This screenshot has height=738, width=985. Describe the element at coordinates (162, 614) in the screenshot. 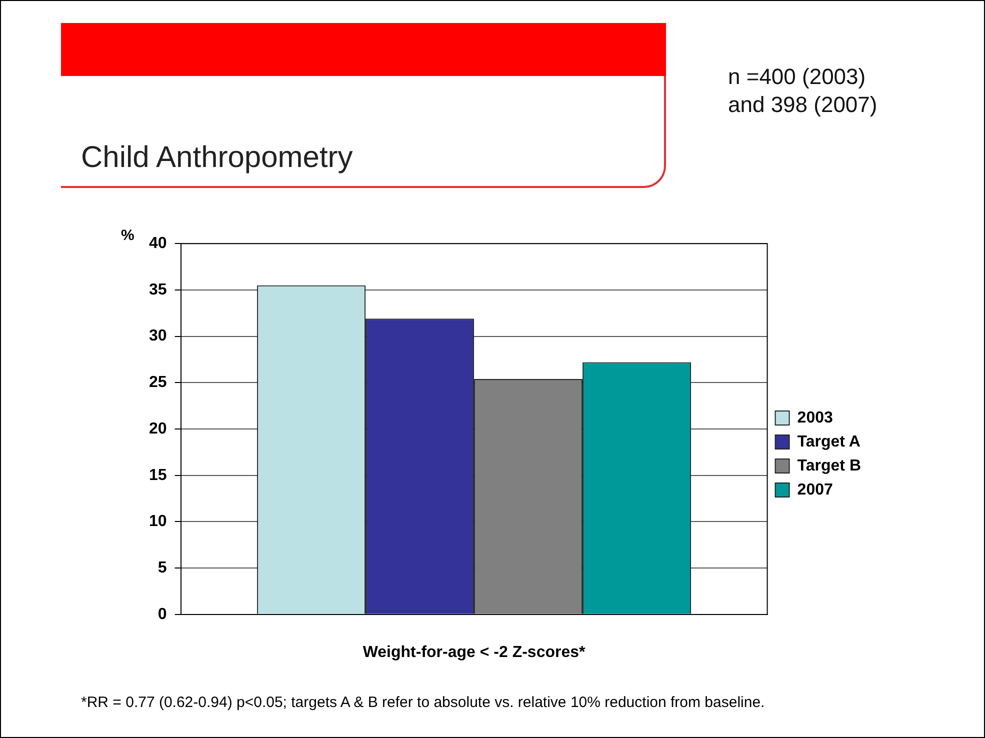

I see `y-tick-label: 0` at that location.